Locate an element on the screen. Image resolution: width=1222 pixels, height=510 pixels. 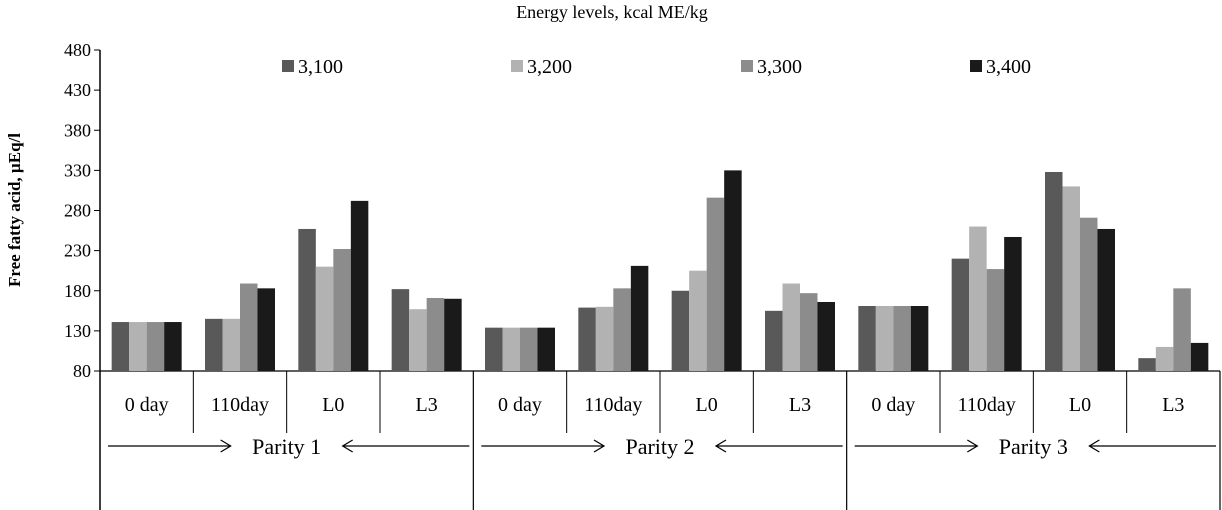
chart-title: Energy levels, kcal ME/kg is located at coordinates (612, 12).